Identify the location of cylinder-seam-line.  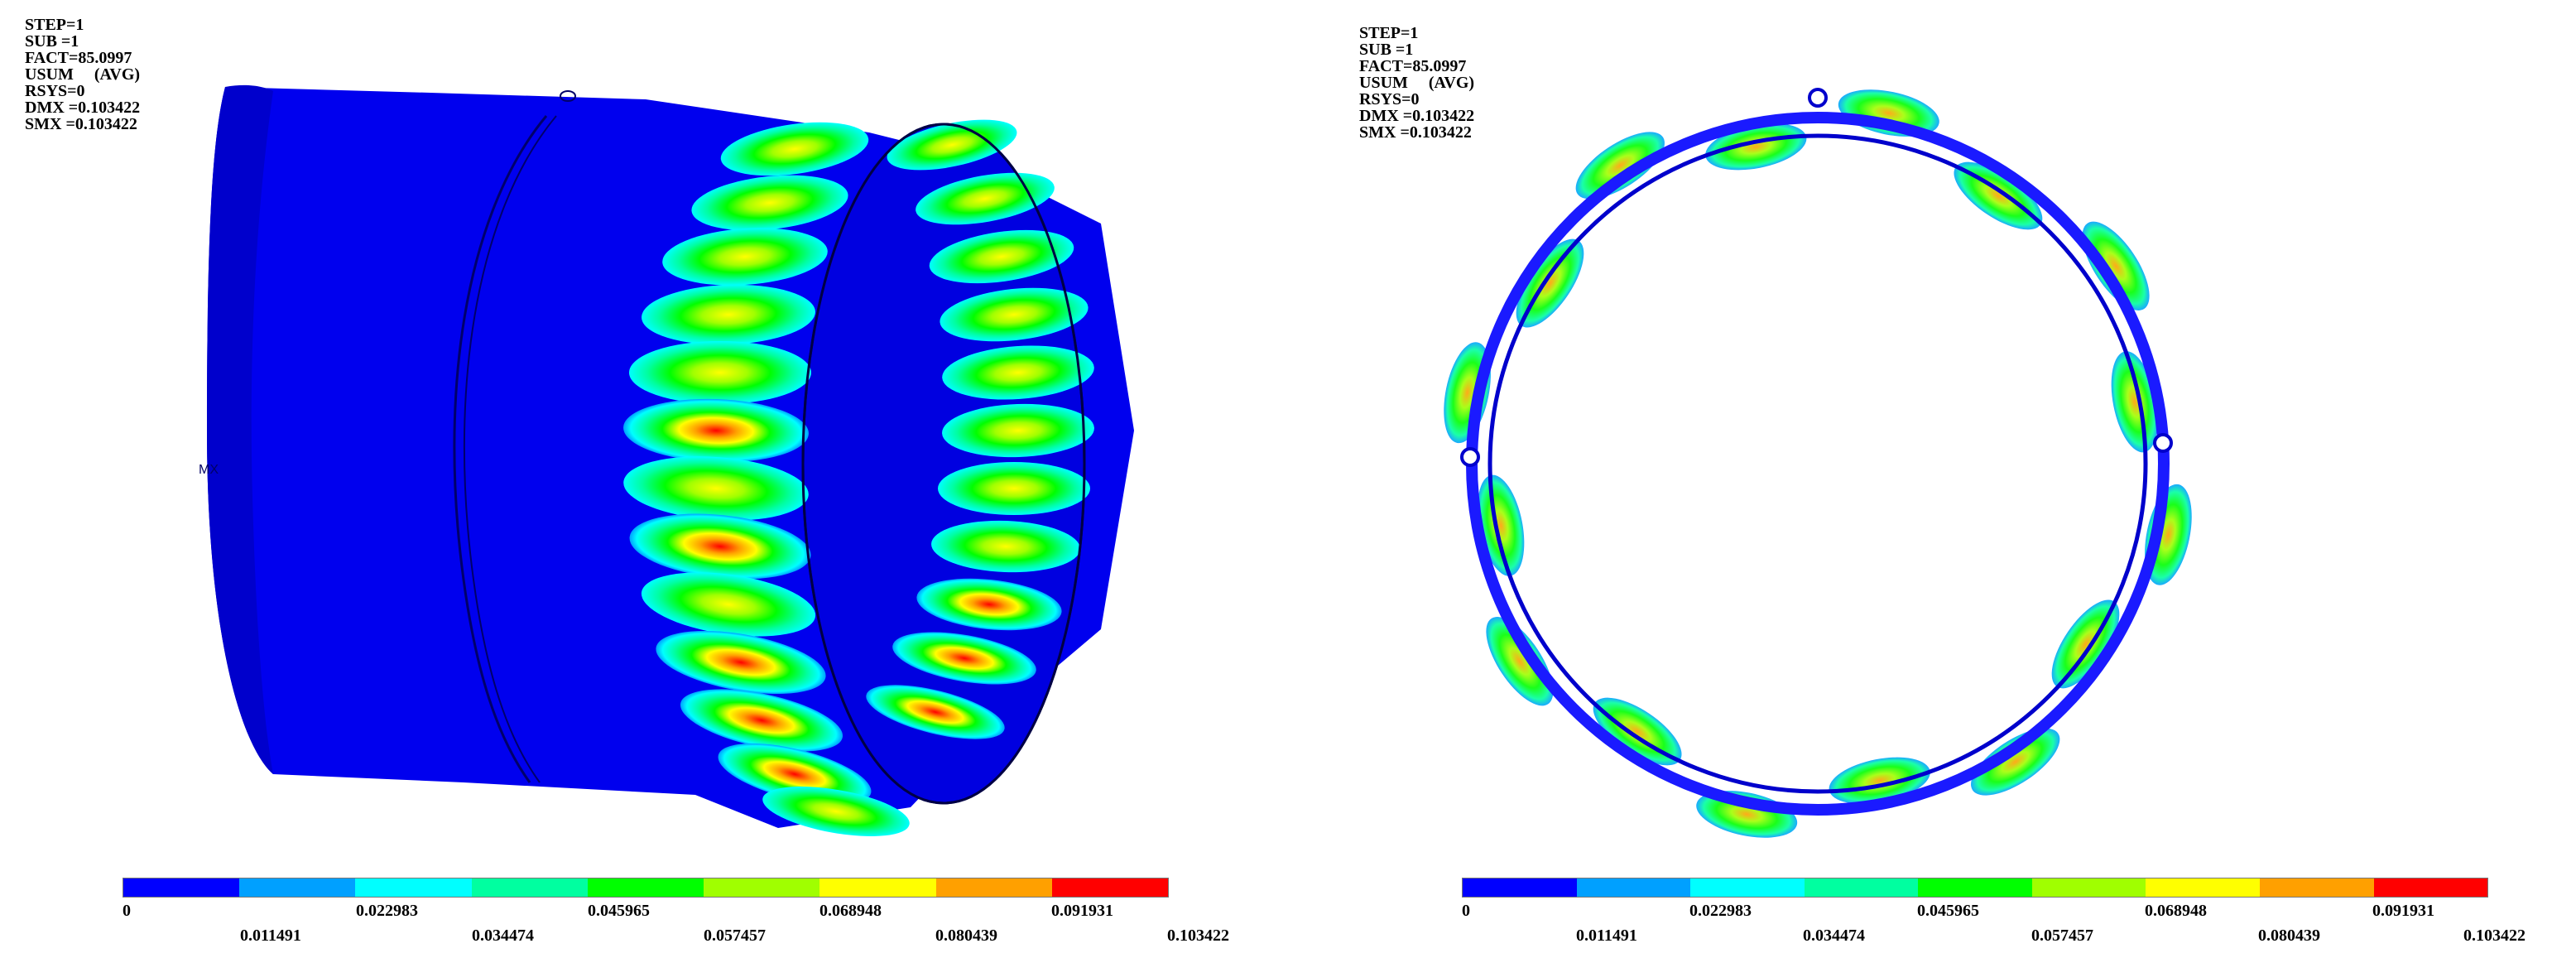
(500, 449).